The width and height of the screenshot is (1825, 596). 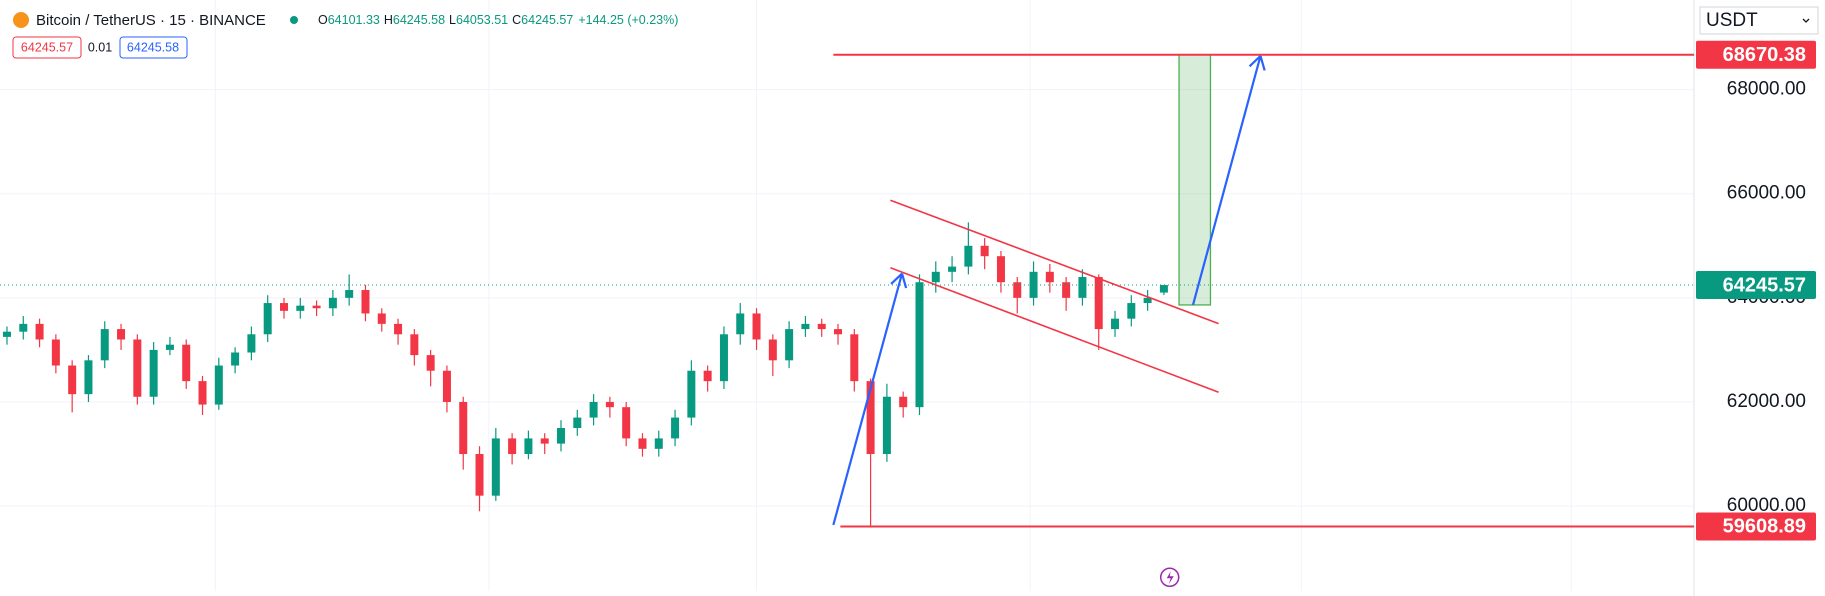 What do you see at coordinates (354, 20) in the screenshot?
I see `ohlc-value: 64101.33` at bounding box center [354, 20].